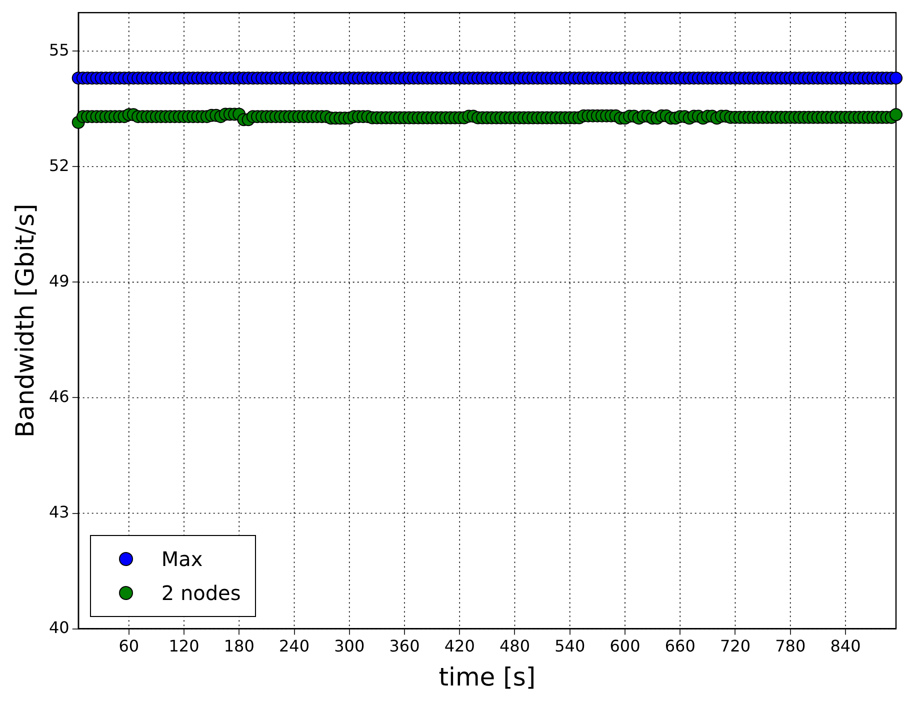 The width and height of the screenshot is (903, 702). I want to click on legend-label: 2 nodes, so click(201, 592).